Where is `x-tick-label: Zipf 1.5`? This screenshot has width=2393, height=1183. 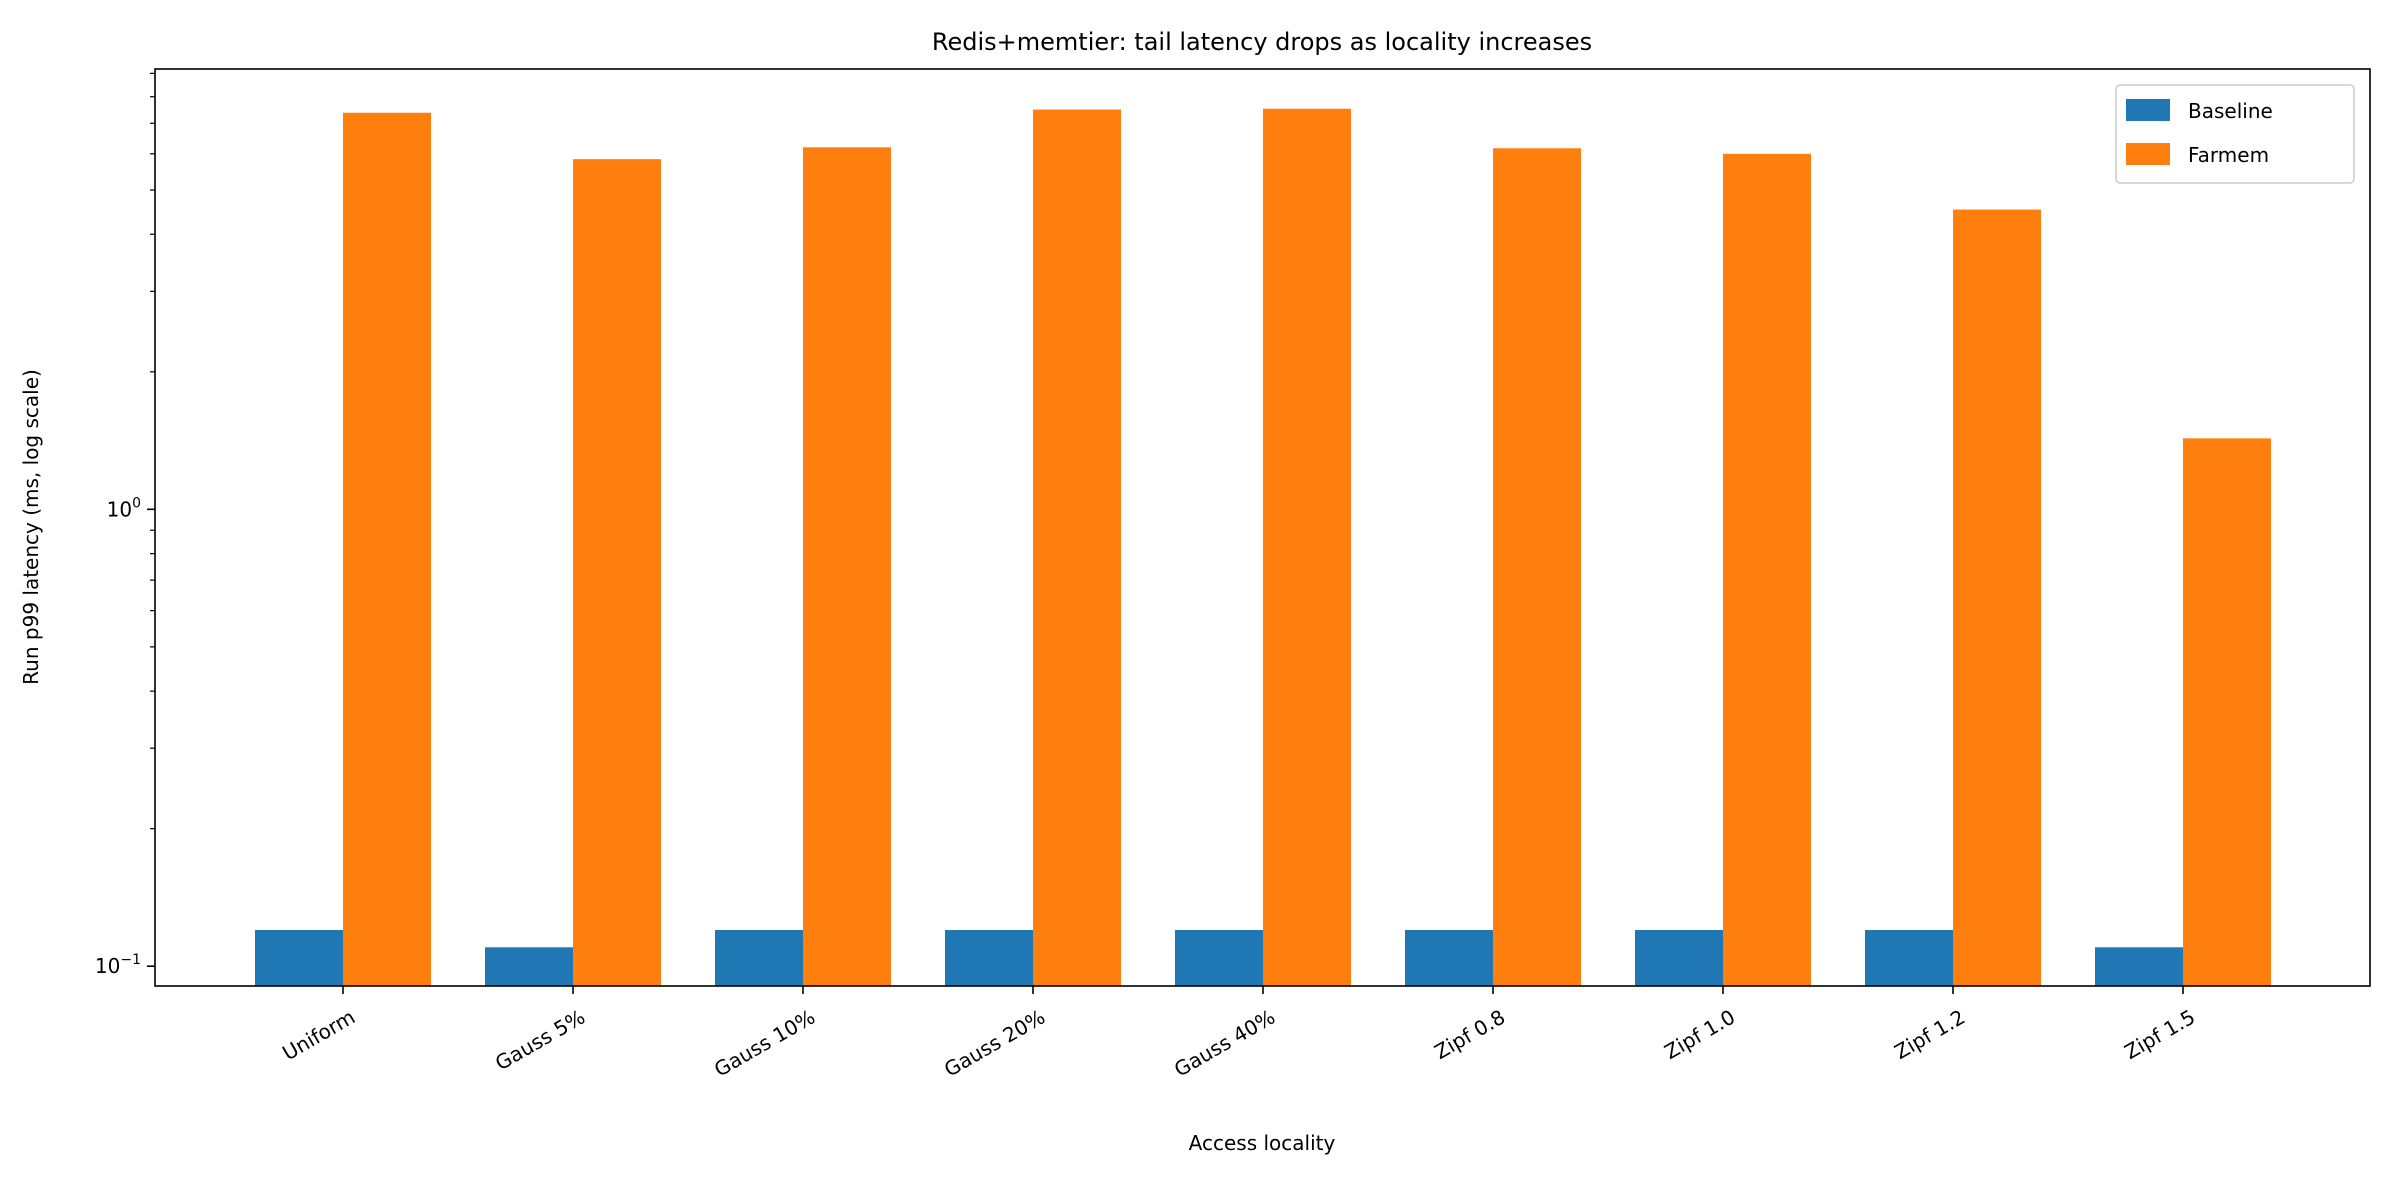 x-tick-label: Zipf 1.5 is located at coordinates (2159, 1034).